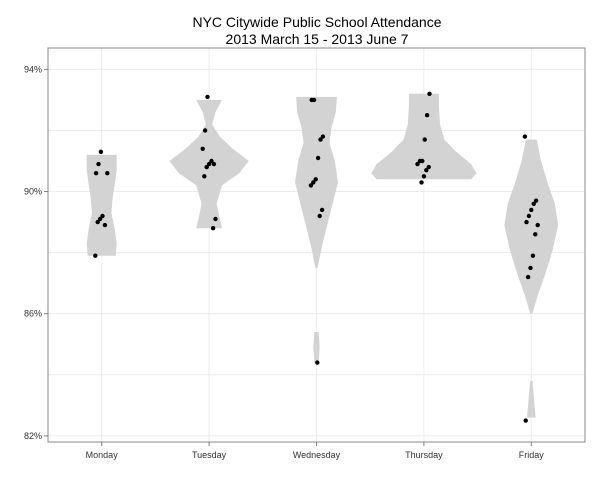  What do you see at coordinates (424, 455) in the screenshot?
I see `x-tick-label: Thursday` at bounding box center [424, 455].